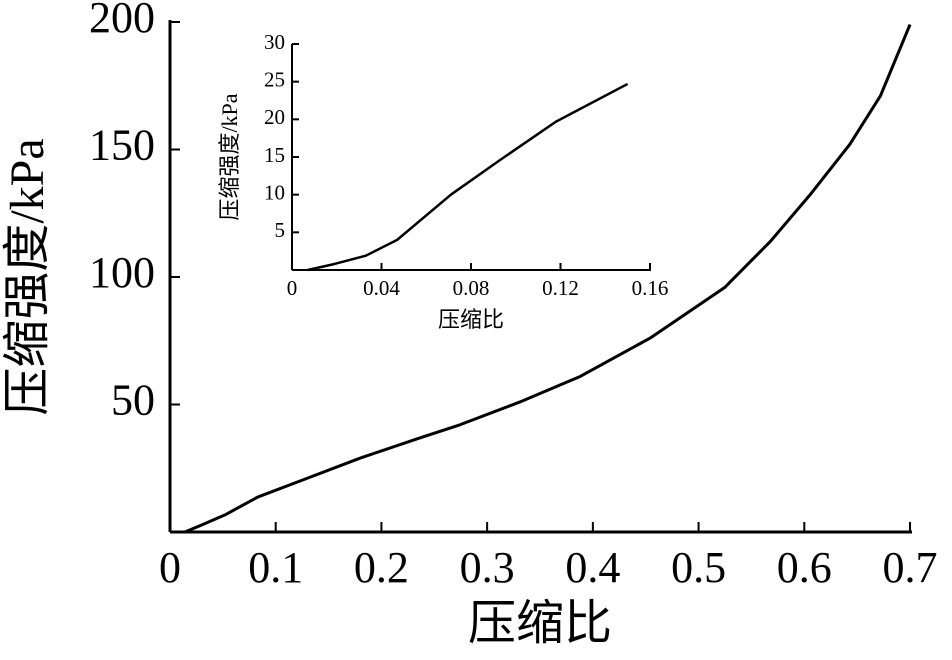 This screenshot has width=952, height=660. Describe the element at coordinates (274, 117) in the screenshot. I see `y-tick-label: 20` at that location.